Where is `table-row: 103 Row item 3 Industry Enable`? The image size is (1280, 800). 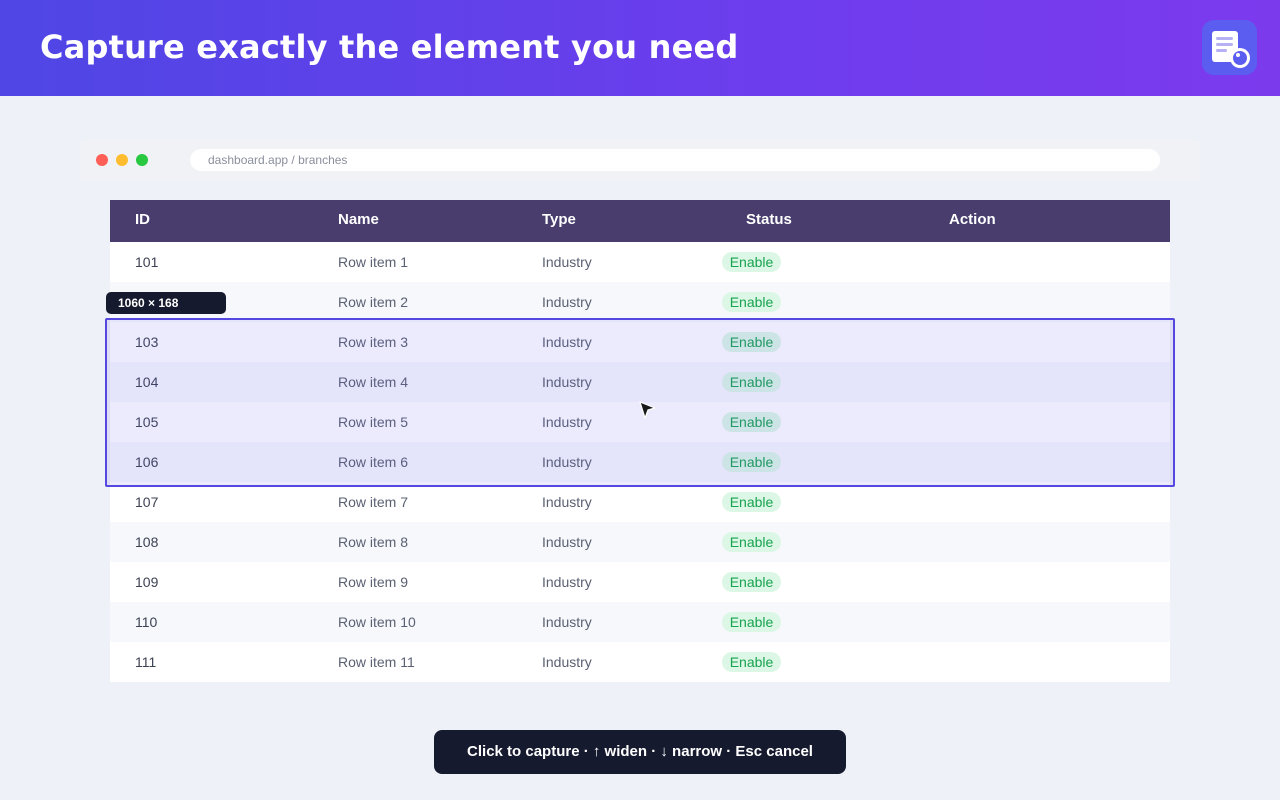
table-row: 103 Row item 3 Industry Enable is located at coordinates (640, 342).